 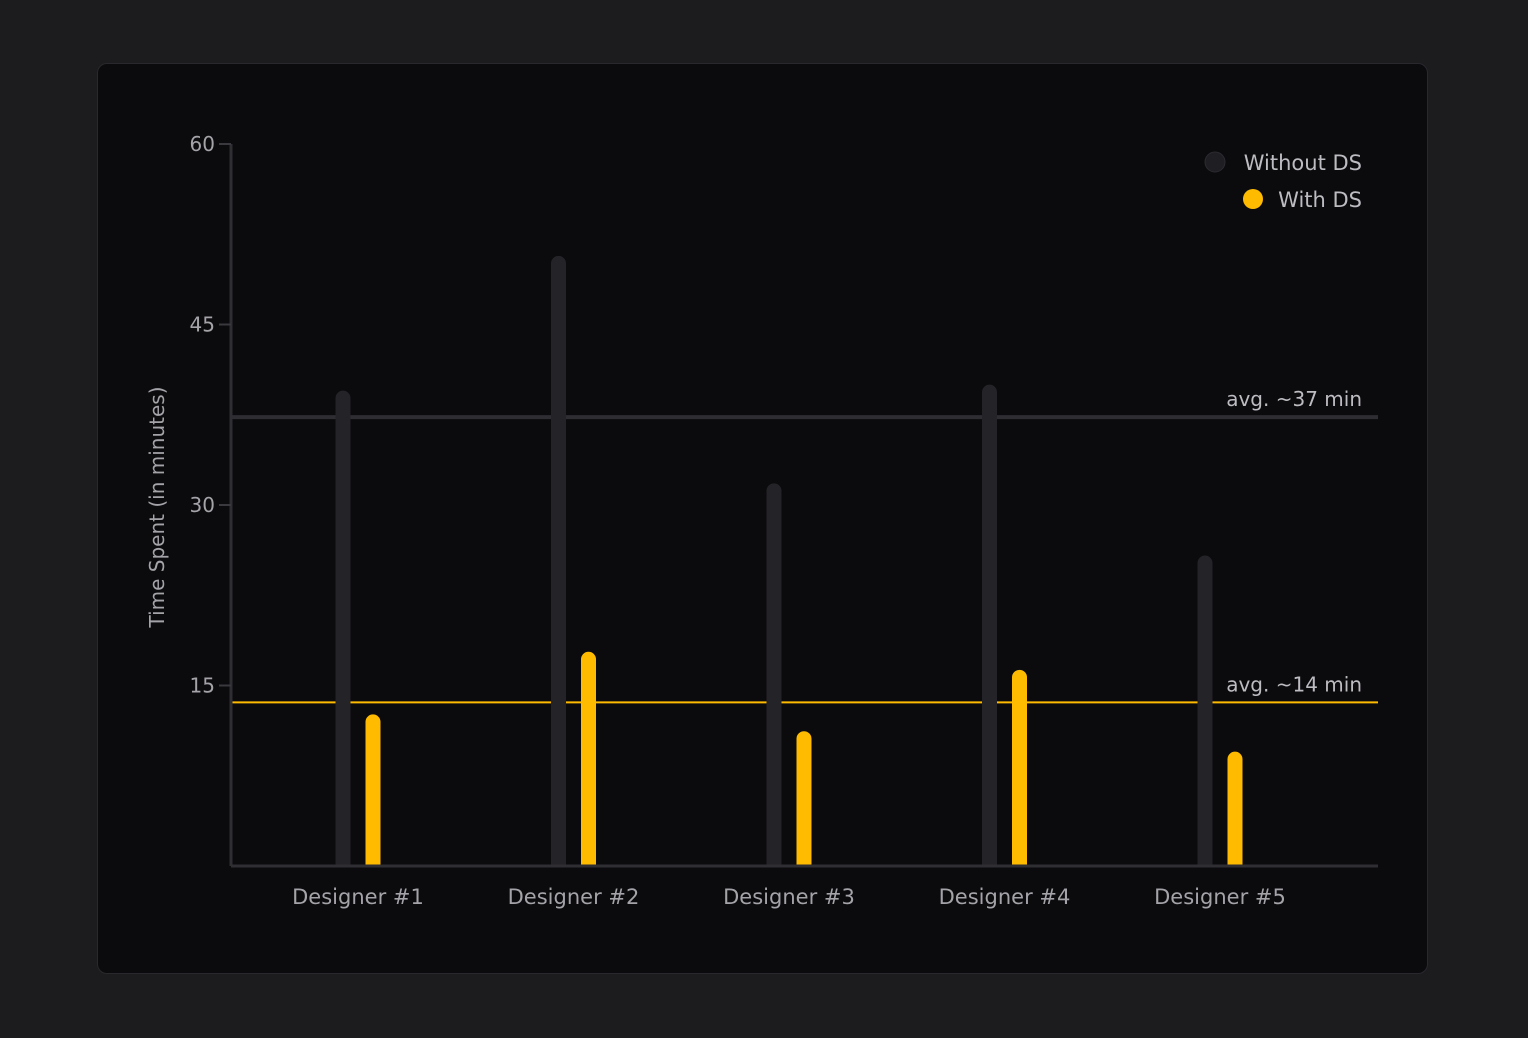 I want to click on legend-label: Without DS, so click(x=1303, y=163).